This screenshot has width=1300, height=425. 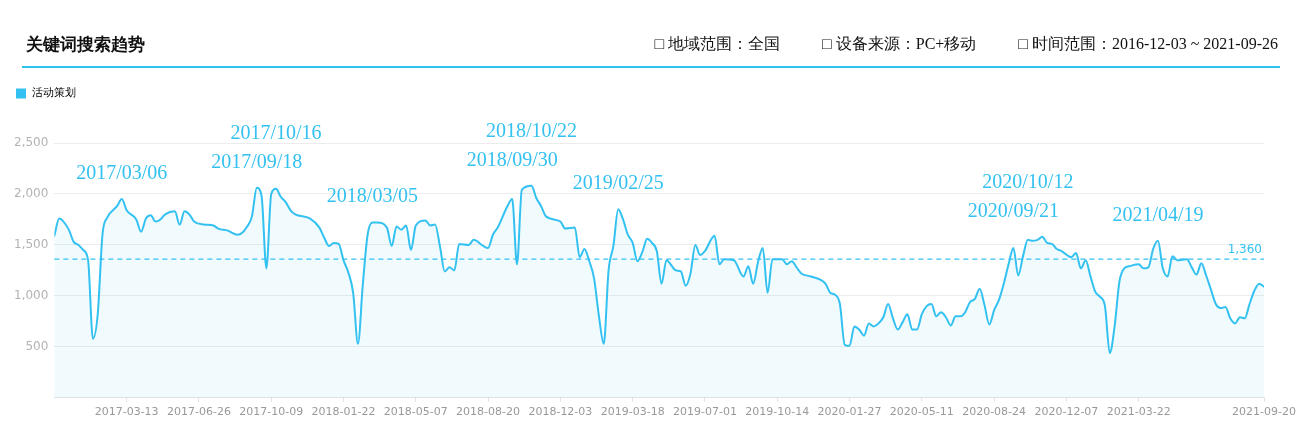 What do you see at coordinates (372, 195) in the screenshot?
I see `annotation: 2018/03/05` at bounding box center [372, 195].